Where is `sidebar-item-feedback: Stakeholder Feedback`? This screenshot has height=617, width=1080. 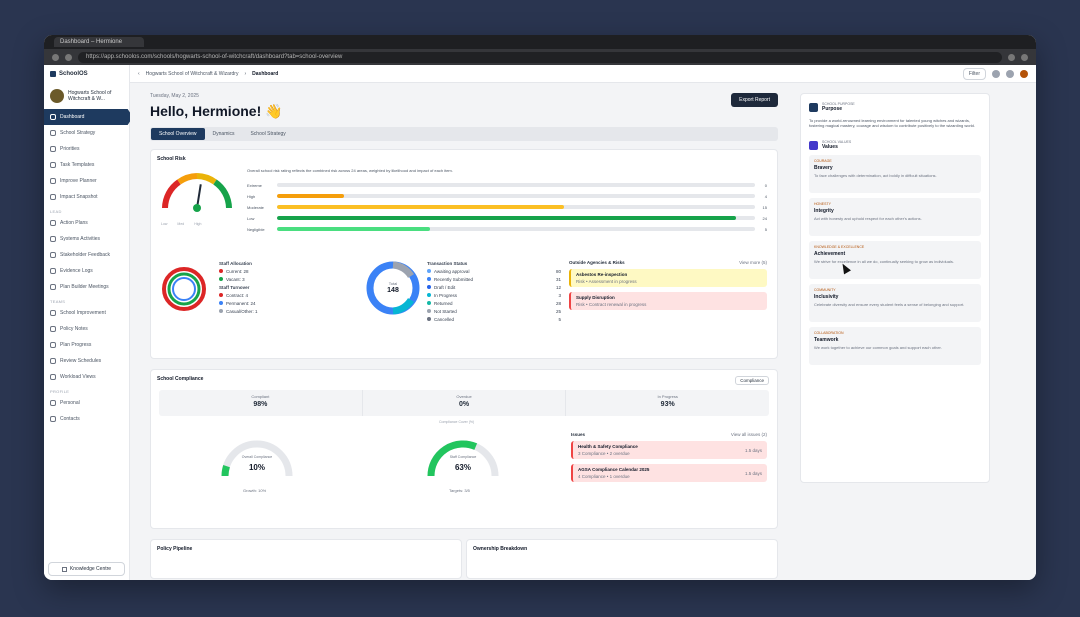
sidebar-item-feedback: Stakeholder Feedback is located at coordinates (86, 255).